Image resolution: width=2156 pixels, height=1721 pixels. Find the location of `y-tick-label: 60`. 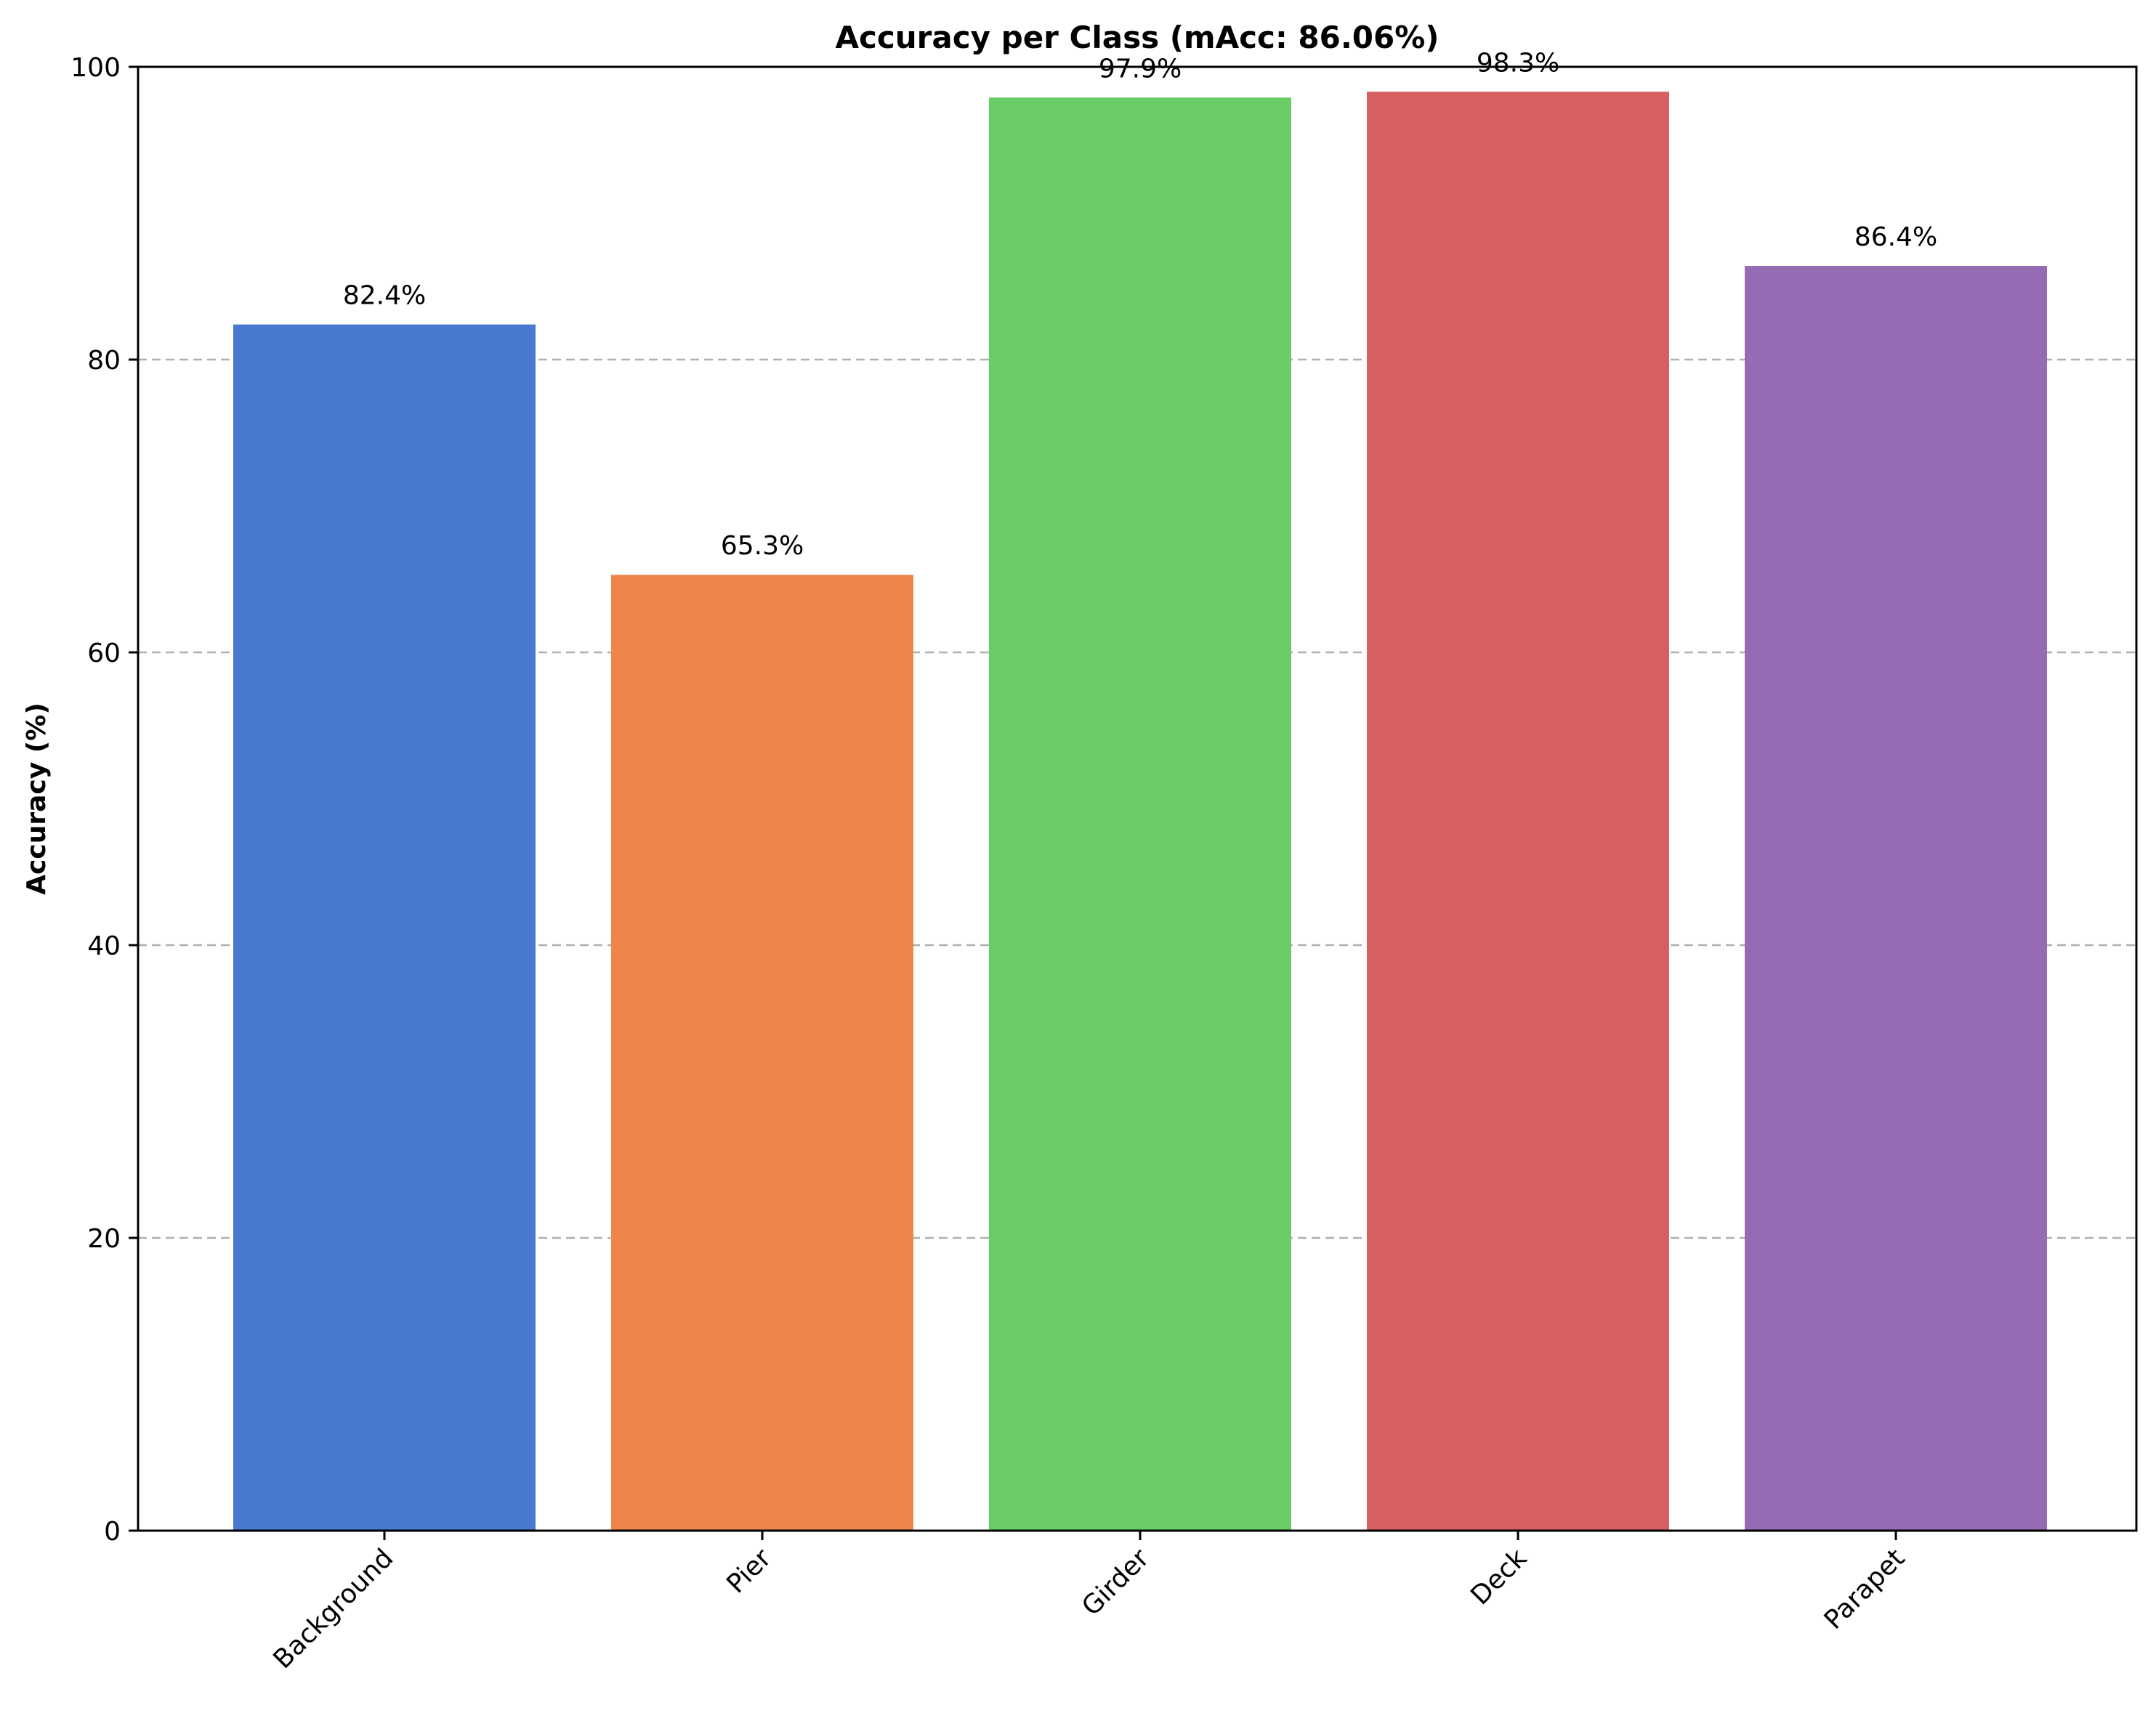

y-tick-label: 60 is located at coordinates (104, 654).